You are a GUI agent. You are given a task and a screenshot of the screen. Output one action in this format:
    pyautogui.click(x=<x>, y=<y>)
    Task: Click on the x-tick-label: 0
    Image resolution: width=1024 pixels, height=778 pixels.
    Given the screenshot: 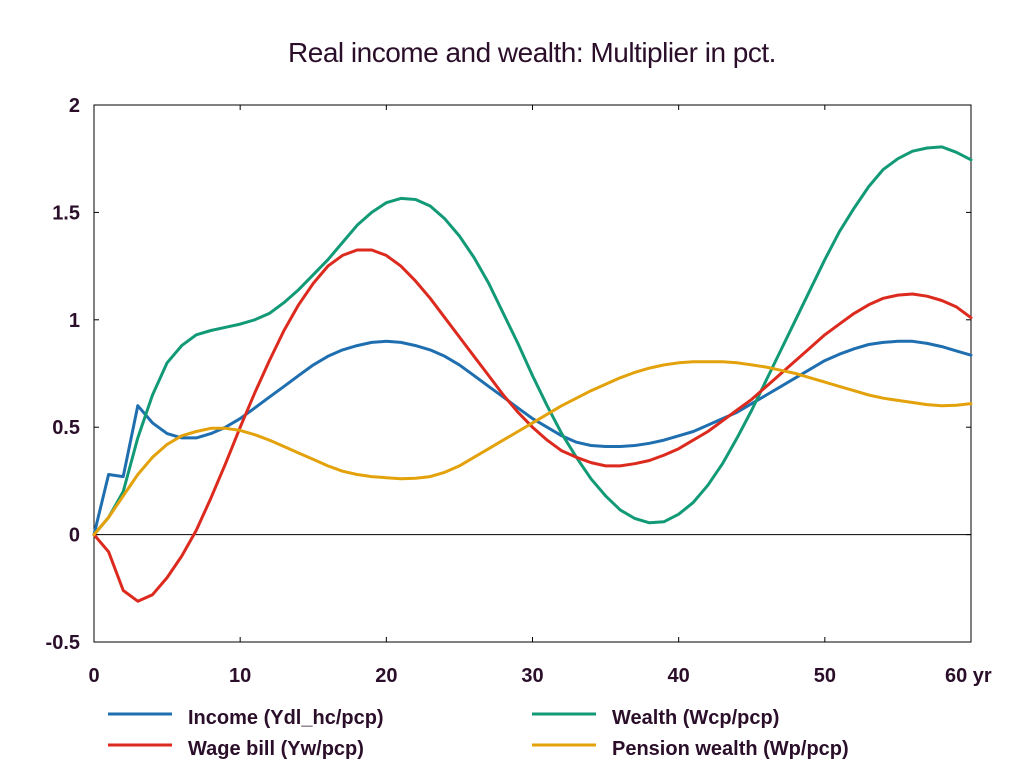 What is the action you would take?
    pyautogui.click(x=93, y=676)
    